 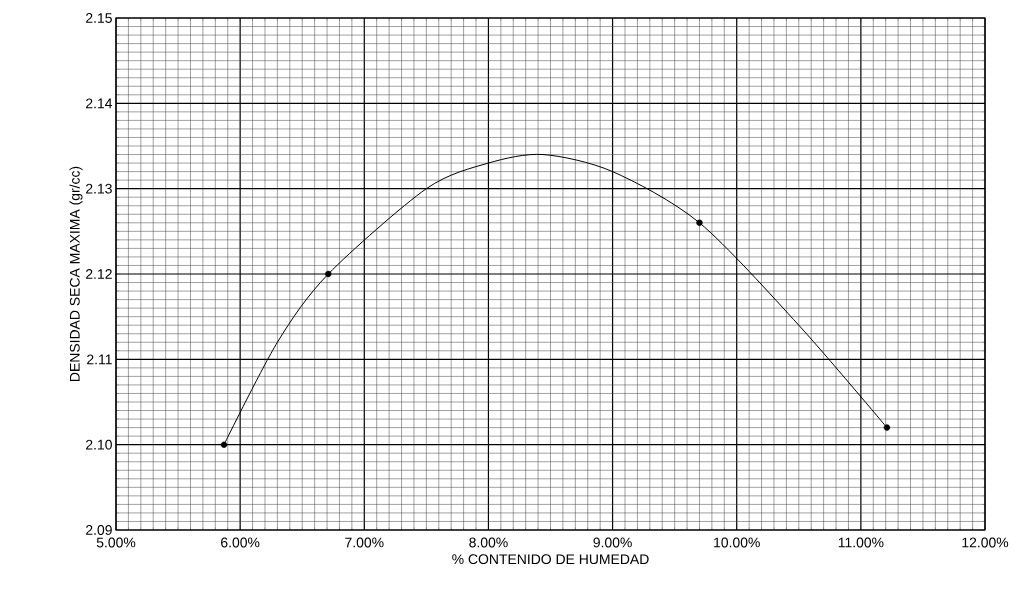 What do you see at coordinates (76, 273) in the screenshot?
I see `y-axis-title: DENSIDAD SECA MAXIMA (gr/cc)` at bounding box center [76, 273].